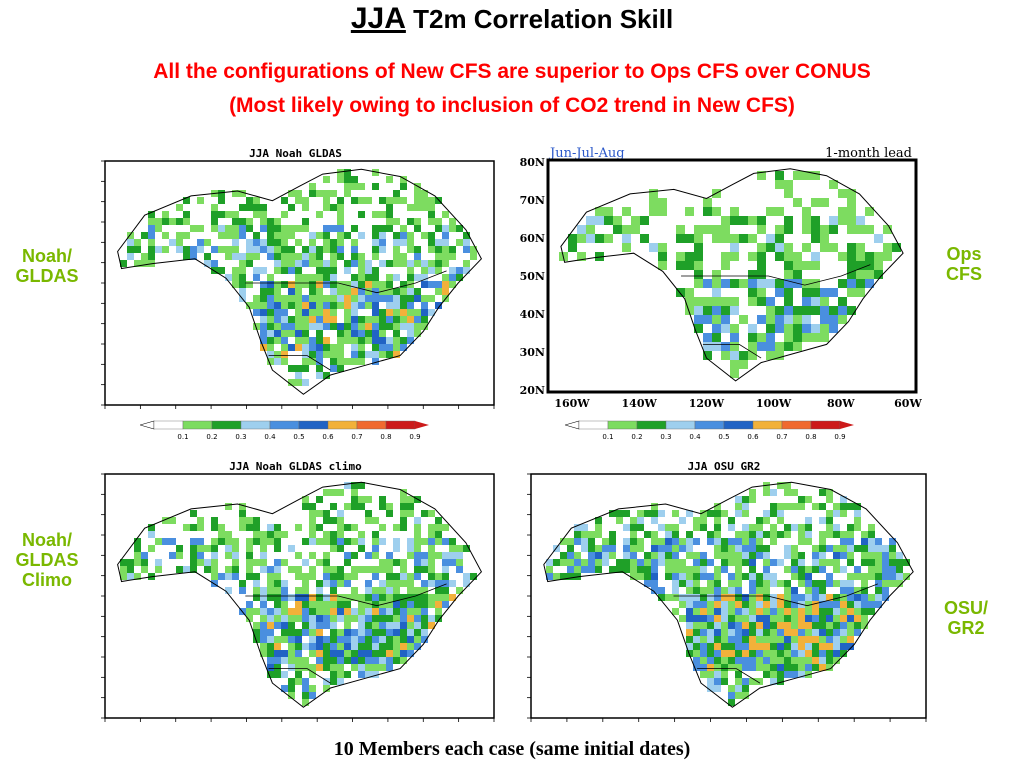  What do you see at coordinates (738, 403) in the screenshot?
I see `longitude-ticks: 160W 140W 120W 100W 80W 60W` at bounding box center [738, 403].